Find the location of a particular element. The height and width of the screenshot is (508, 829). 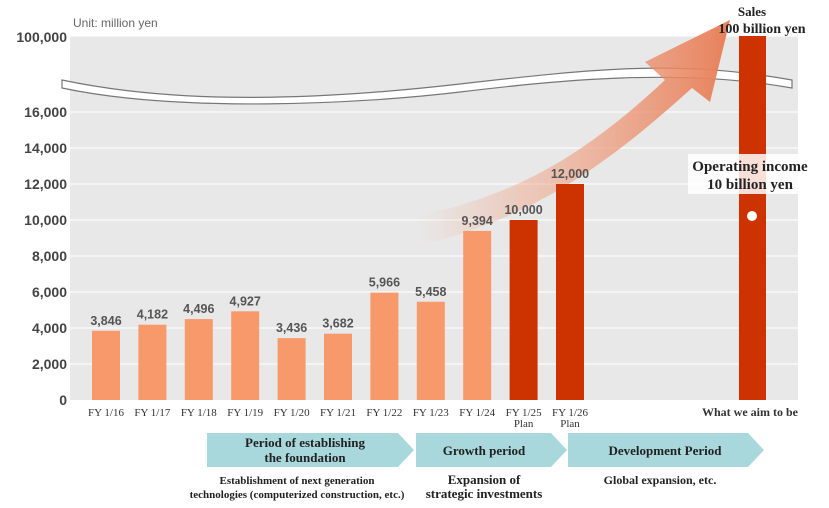

y-tick-label: 2,000 is located at coordinates (49, 364).